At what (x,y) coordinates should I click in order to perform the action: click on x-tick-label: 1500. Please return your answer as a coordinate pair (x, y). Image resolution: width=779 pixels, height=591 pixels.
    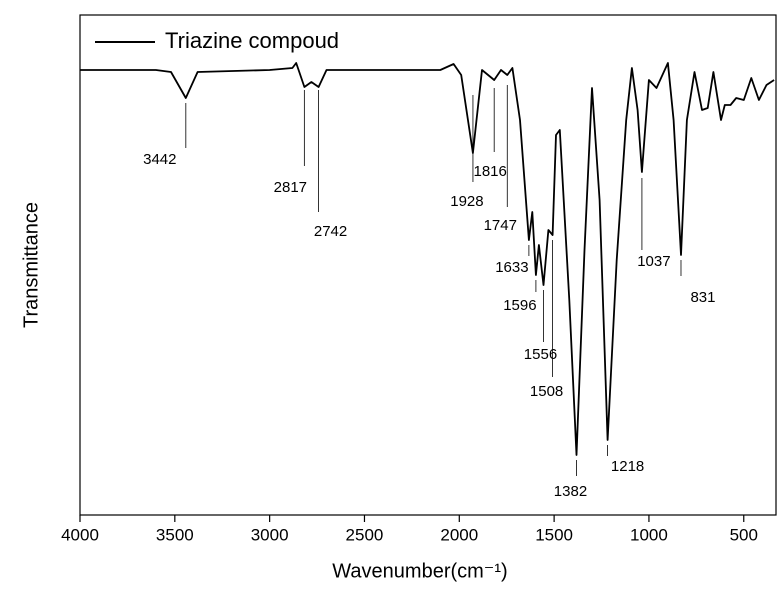
    Looking at the image, I should click on (554, 534).